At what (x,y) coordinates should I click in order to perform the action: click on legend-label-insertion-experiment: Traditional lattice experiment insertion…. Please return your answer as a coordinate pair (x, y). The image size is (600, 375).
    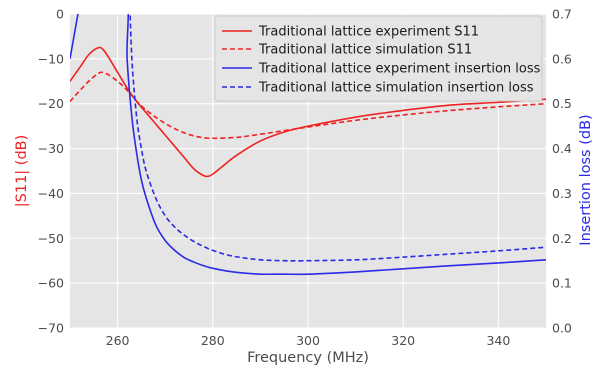
    Looking at the image, I should click on (399, 69).